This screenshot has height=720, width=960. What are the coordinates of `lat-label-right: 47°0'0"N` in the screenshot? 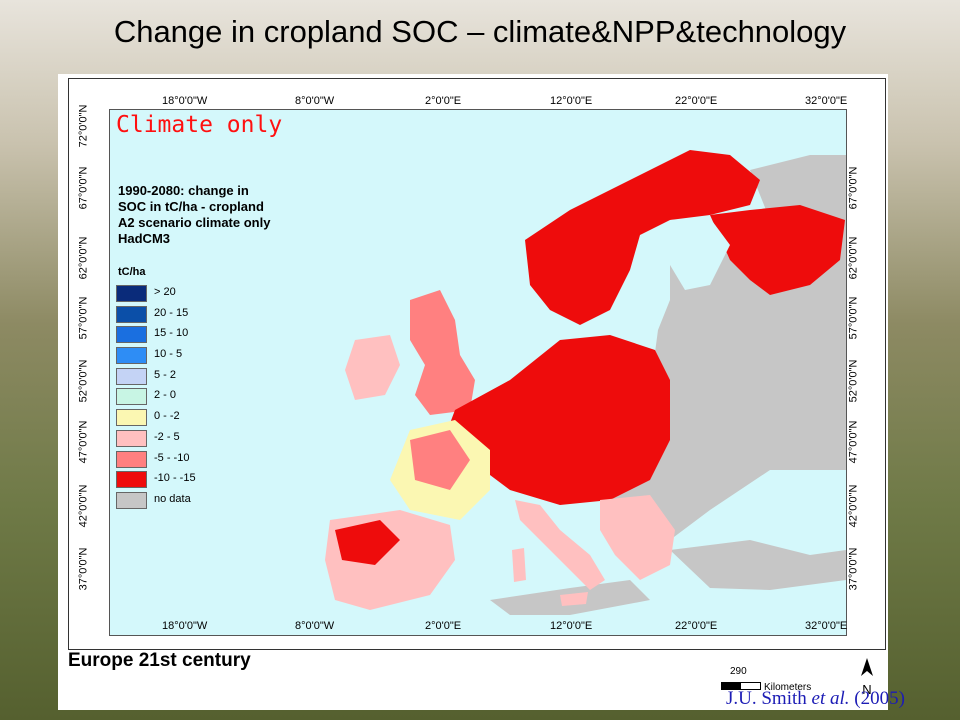 It's located at (853, 442).